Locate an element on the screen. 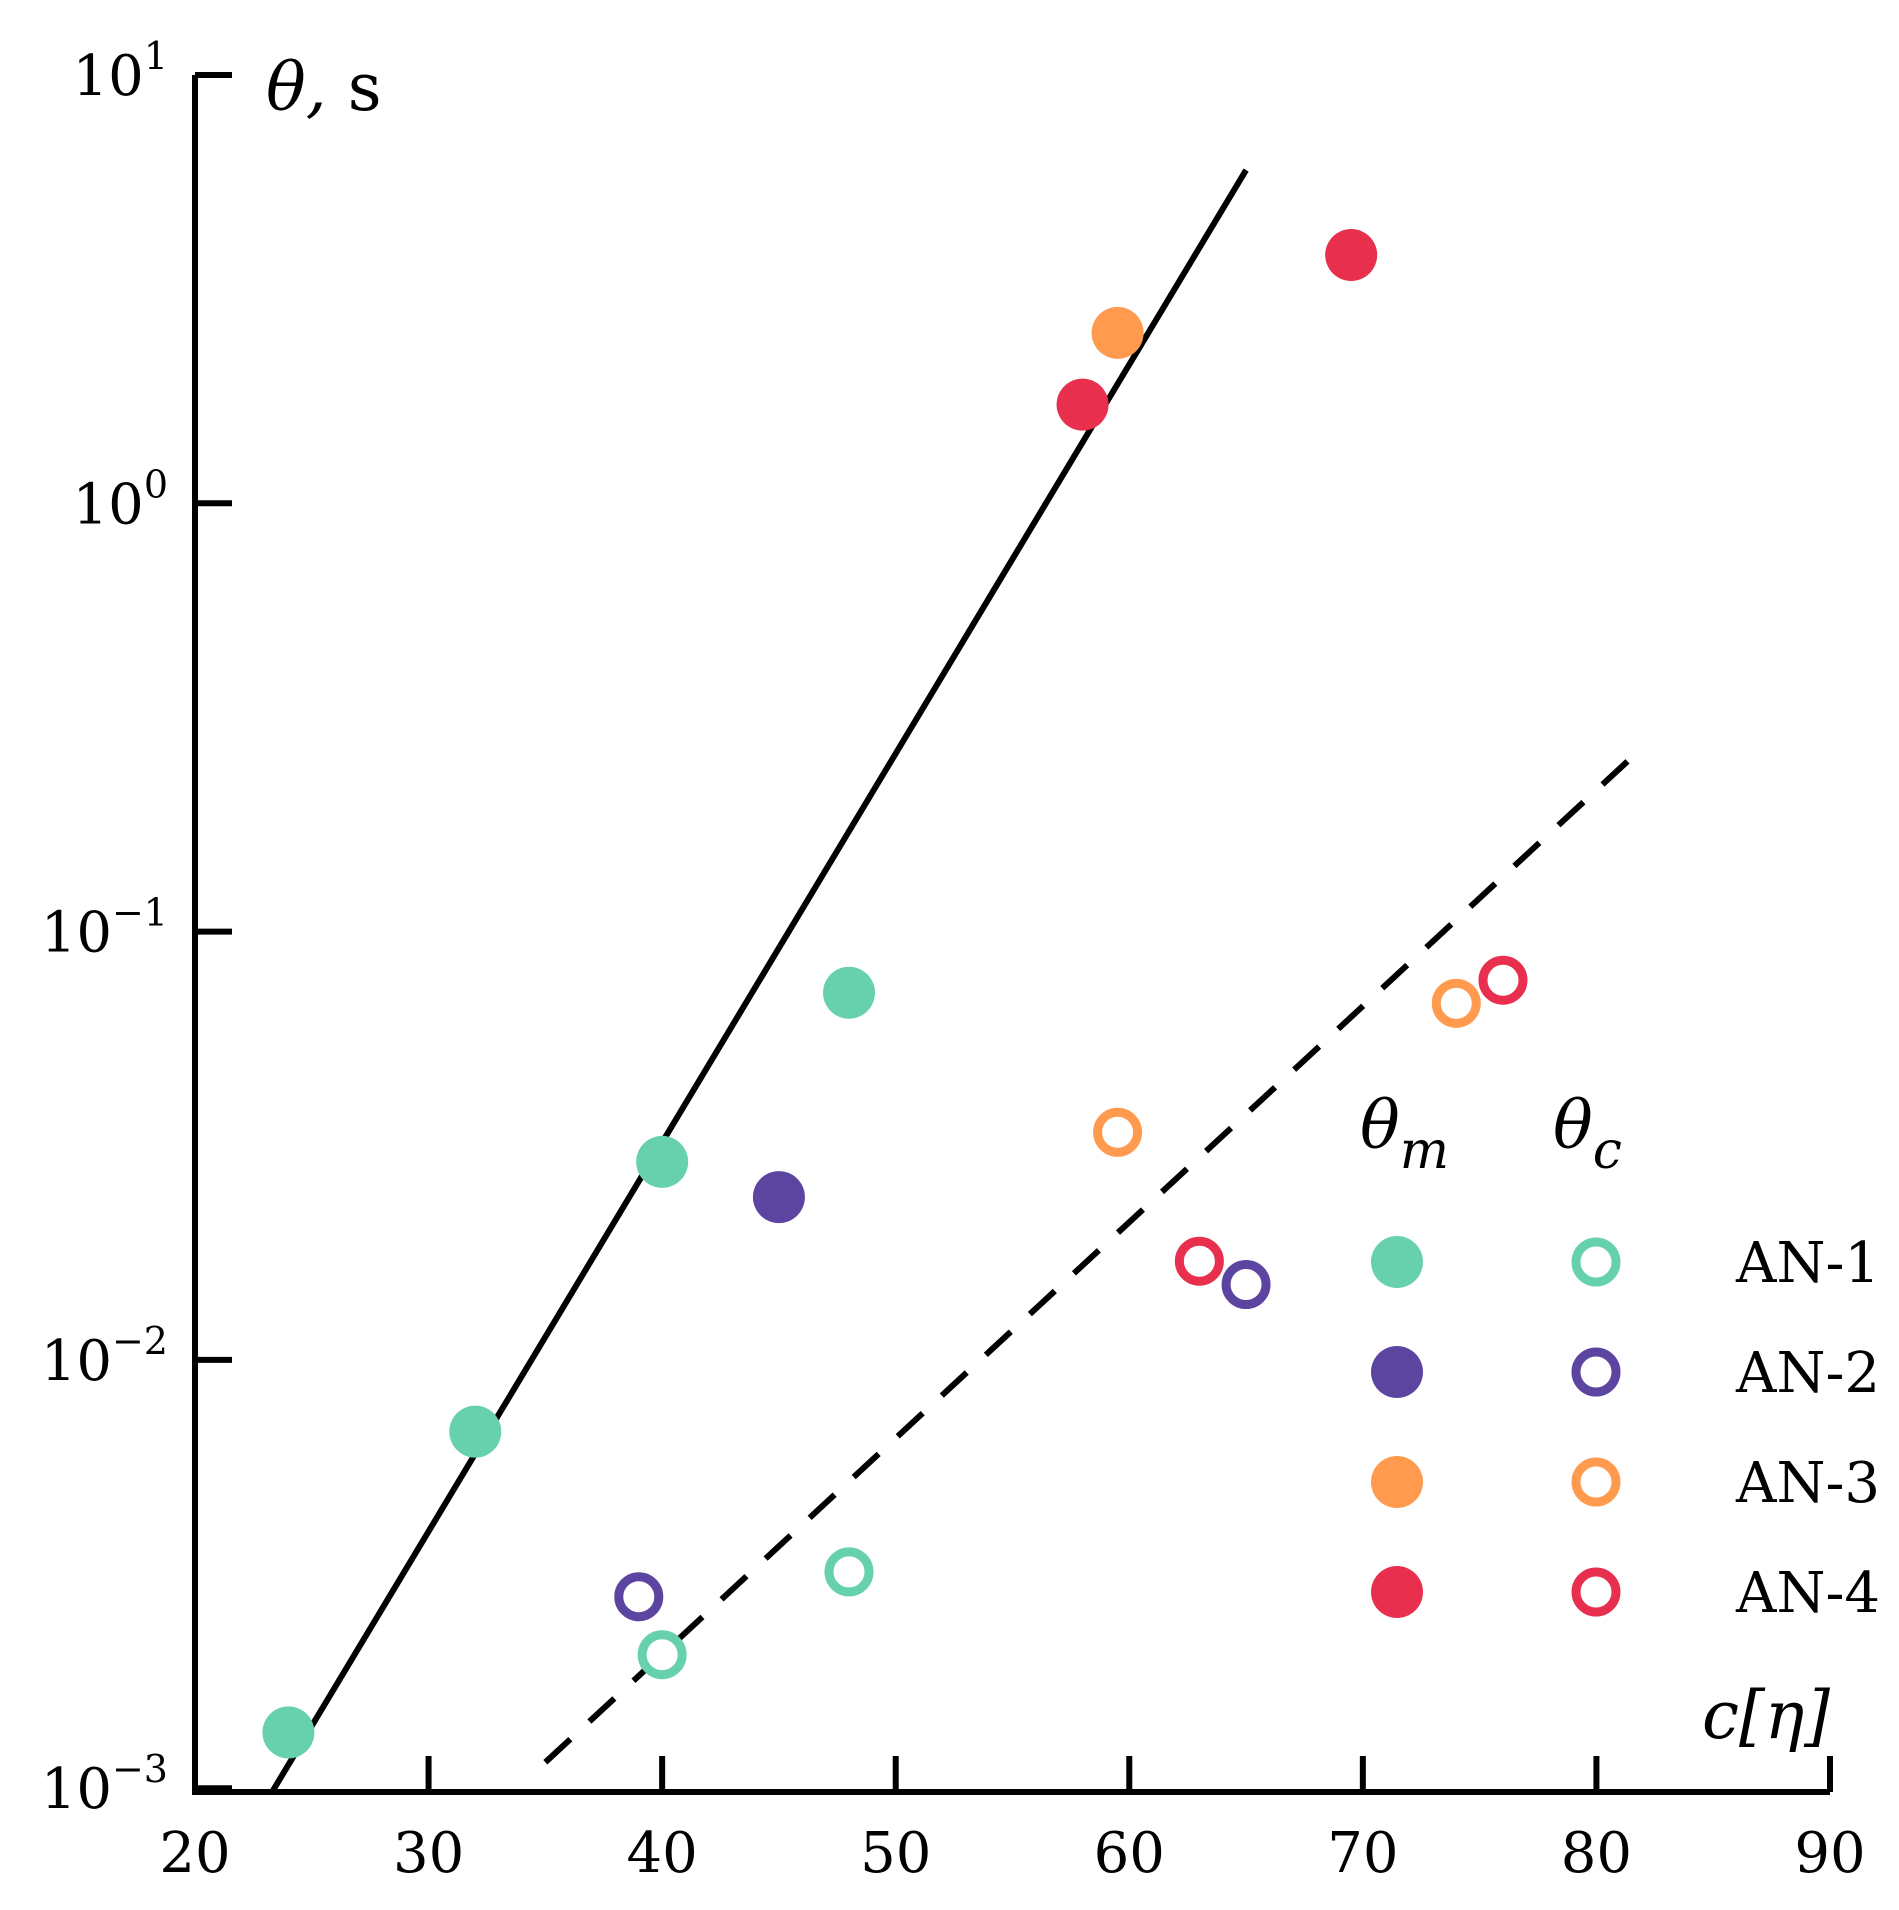 The width and height of the screenshot is (1899, 1910). y-tick-exponent: 0 is located at coordinates (156, 484).